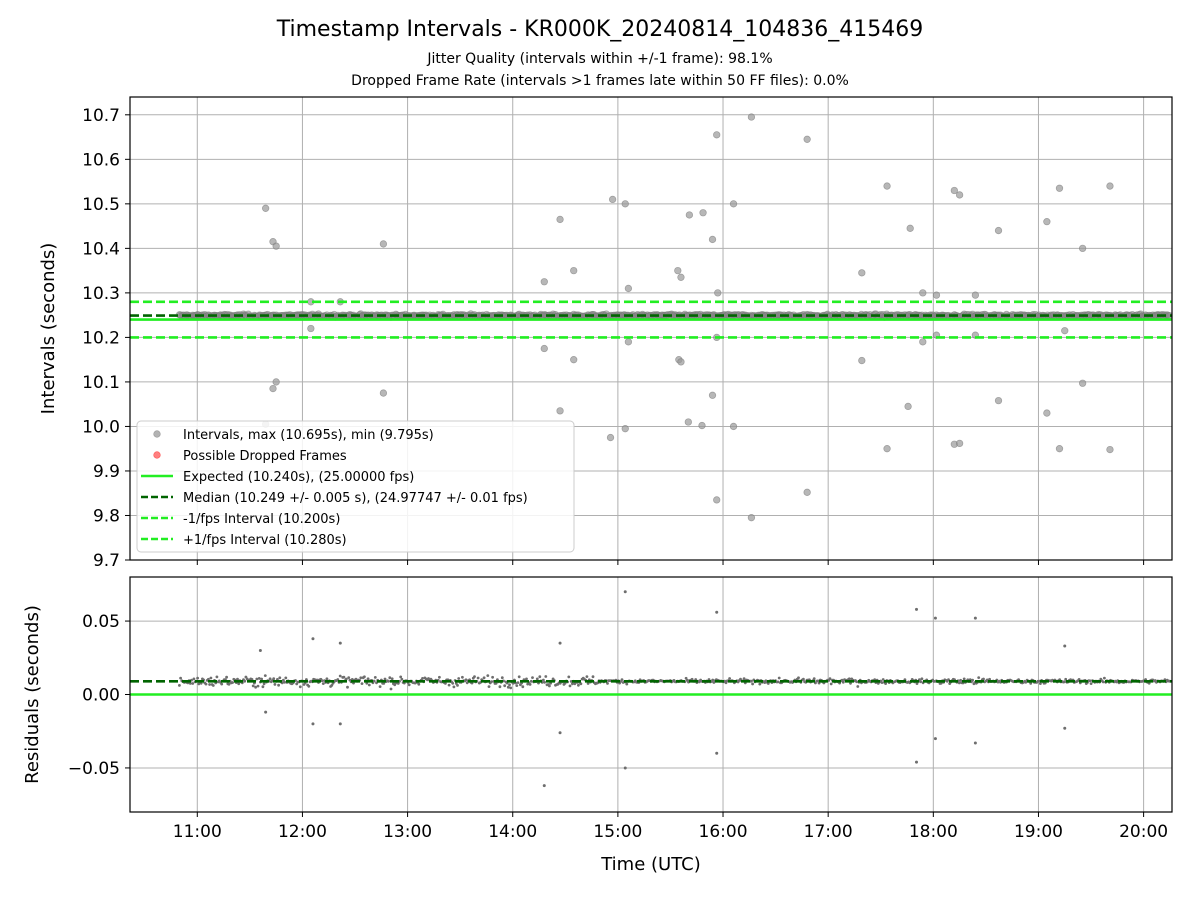 This screenshot has height=900, width=1200. Describe the element at coordinates (1143, 832) in the screenshot. I see `x-tick-label: 20:00` at that location.